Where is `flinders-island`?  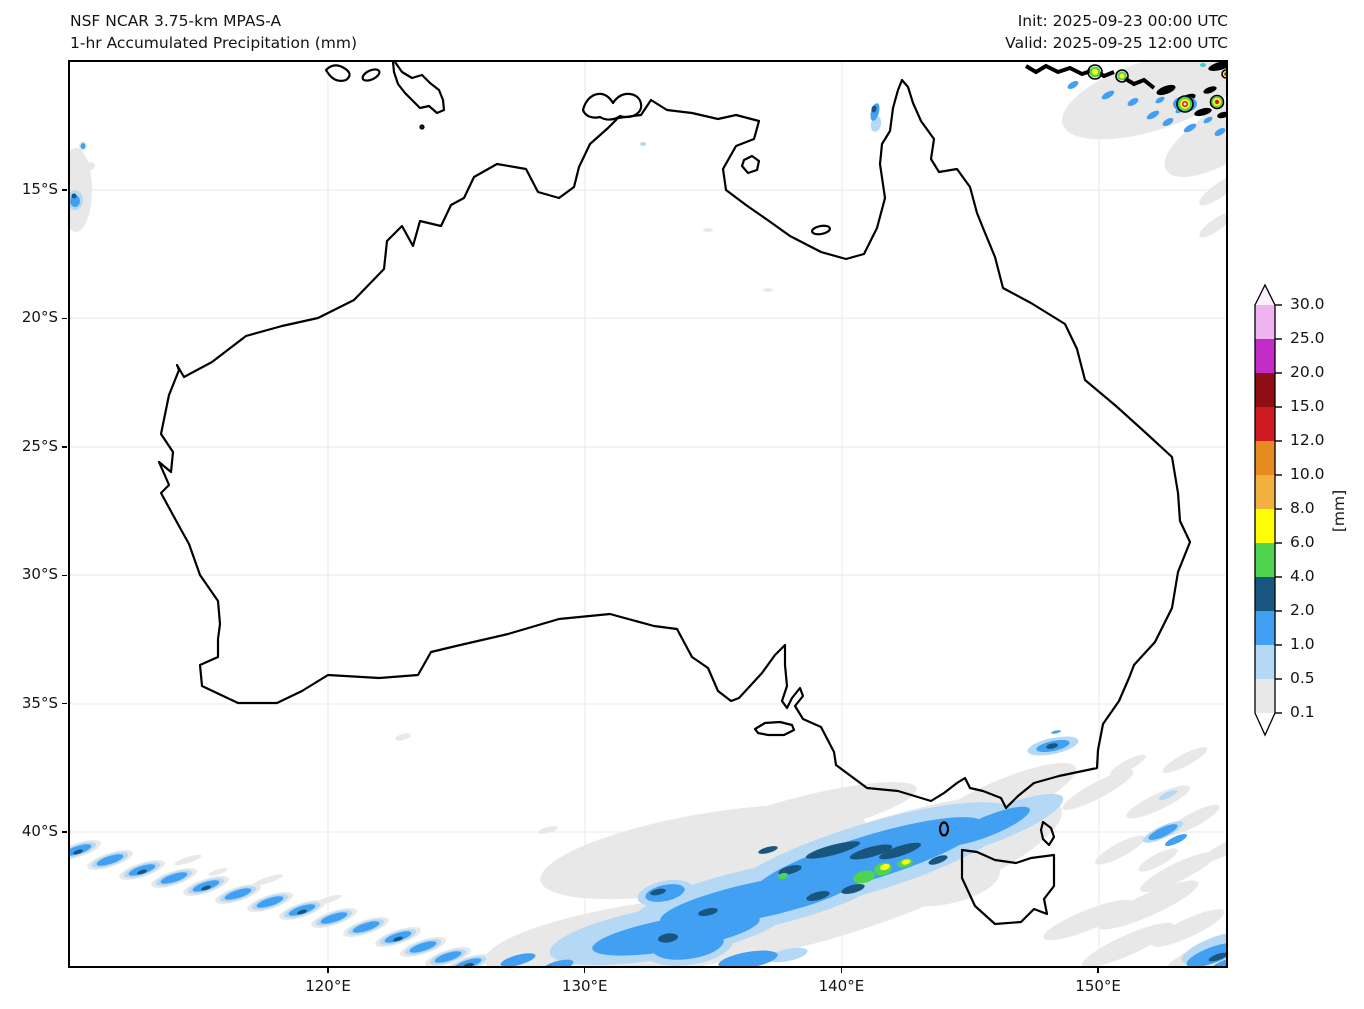 flinders-island is located at coordinates (1047, 833).